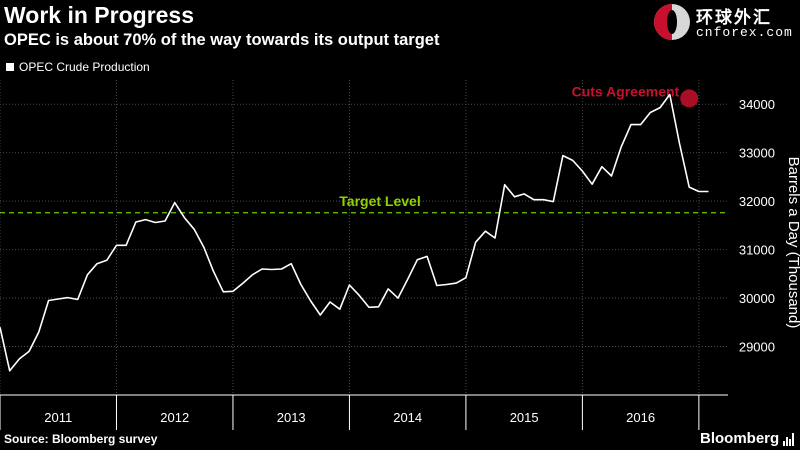 This screenshot has width=800, height=450. I want to click on y-axis-label: Barrels a Day (Thousand), so click(792, 243).